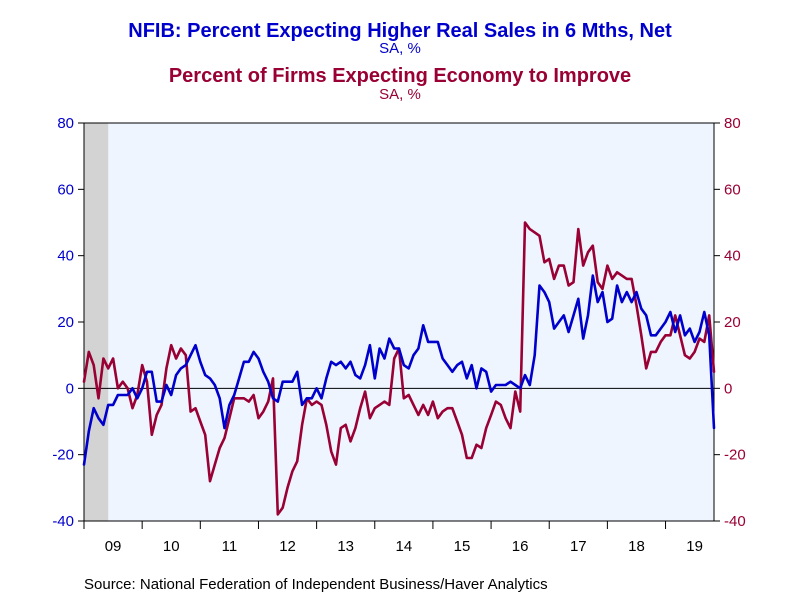  What do you see at coordinates (520, 546) in the screenshot?
I see `x-tick-label: 16` at bounding box center [520, 546].